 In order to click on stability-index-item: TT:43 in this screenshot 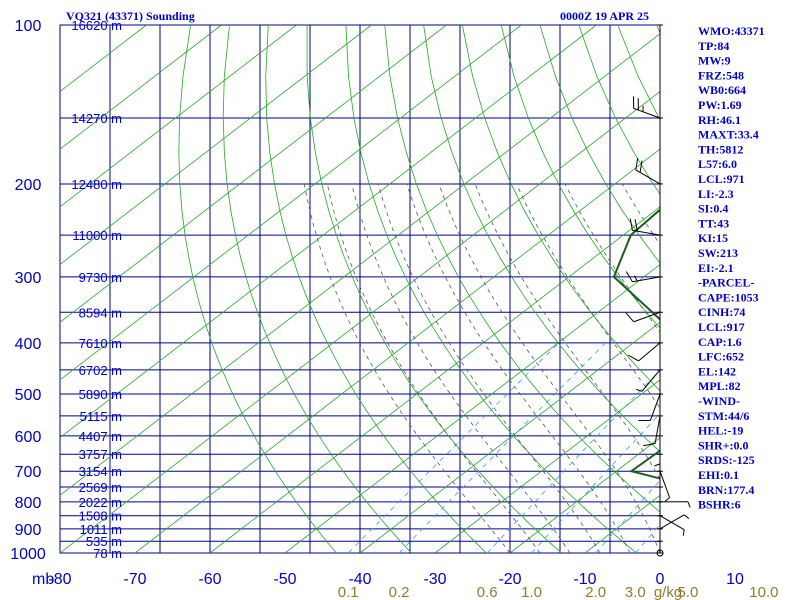, I will do `click(713, 223)`.